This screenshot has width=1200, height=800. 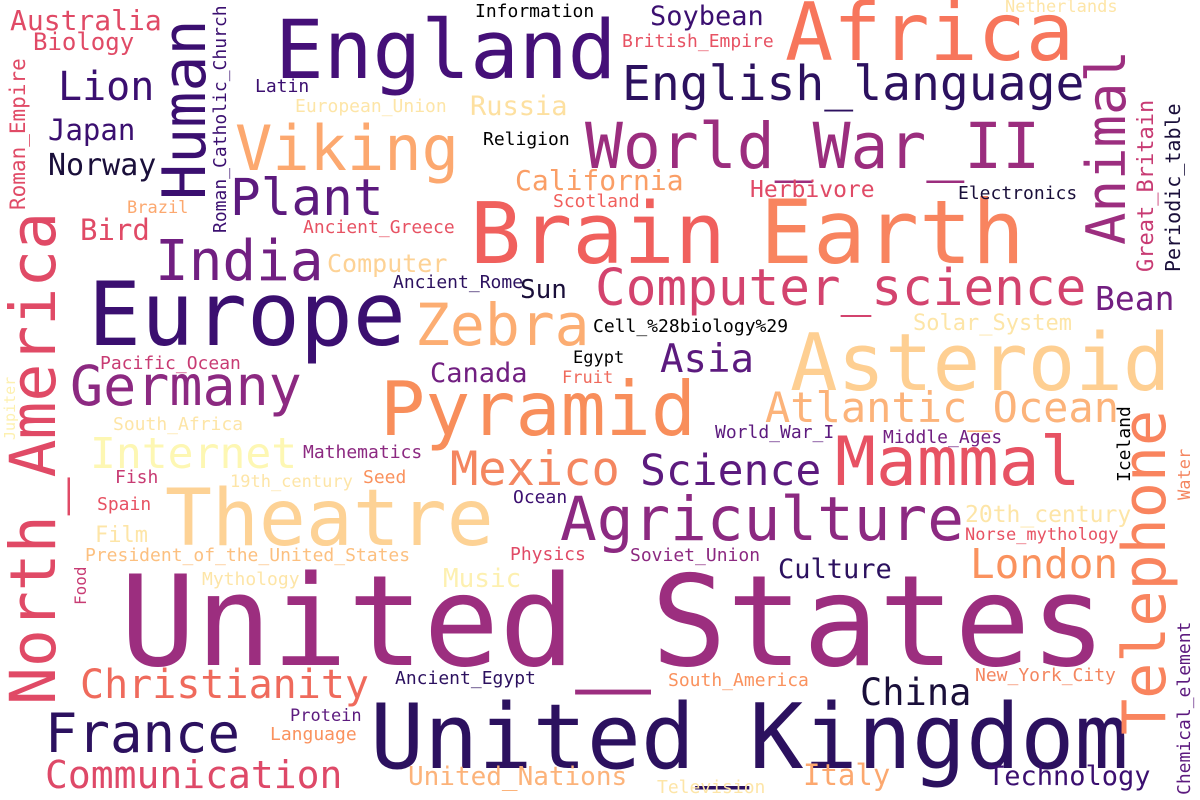 What do you see at coordinates (1048, 515) in the screenshot?
I see `word: 20th_century` at bounding box center [1048, 515].